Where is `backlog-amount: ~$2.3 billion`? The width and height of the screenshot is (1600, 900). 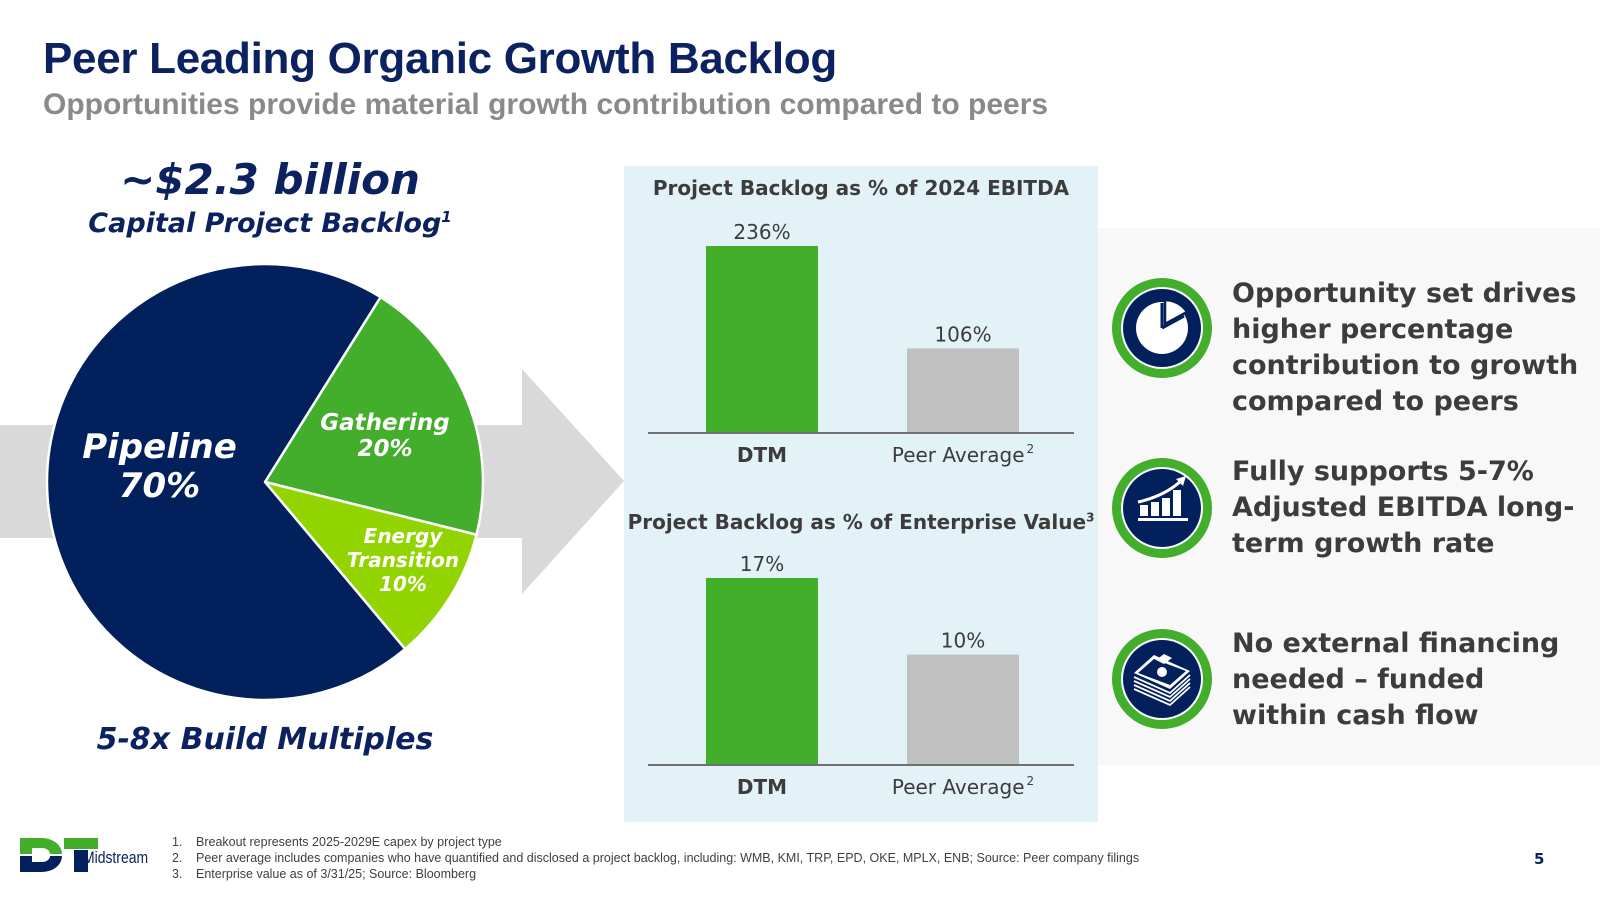
backlog-amount: ~$2.3 billion is located at coordinates (270, 179).